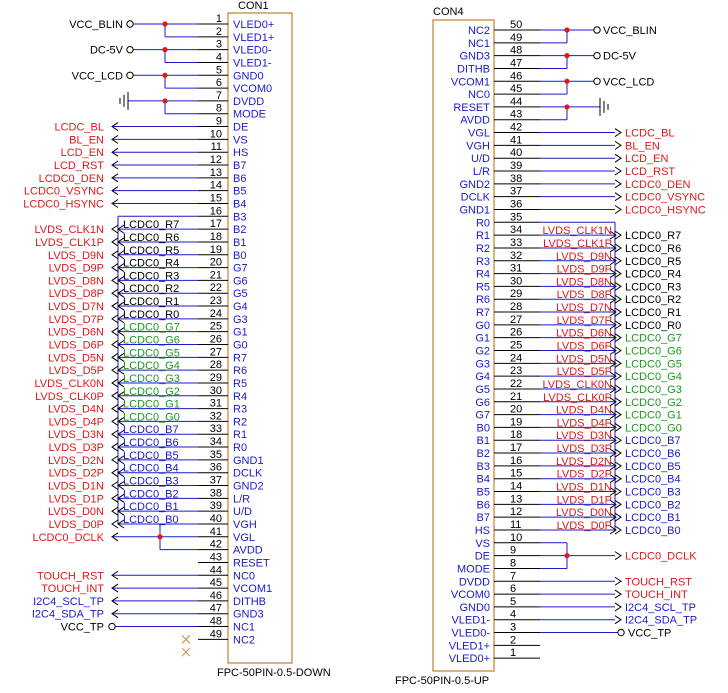  What do you see at coordinates (483, 223) in the screenshot?
I see `con4-pin-name: R0` at bounding box center [483, 223].